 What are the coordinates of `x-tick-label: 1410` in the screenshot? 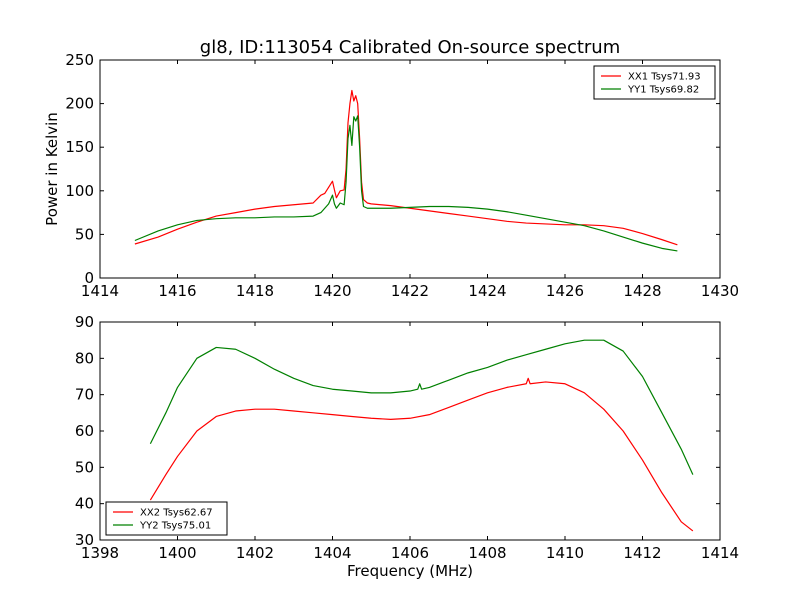 It's located at (565, 553).